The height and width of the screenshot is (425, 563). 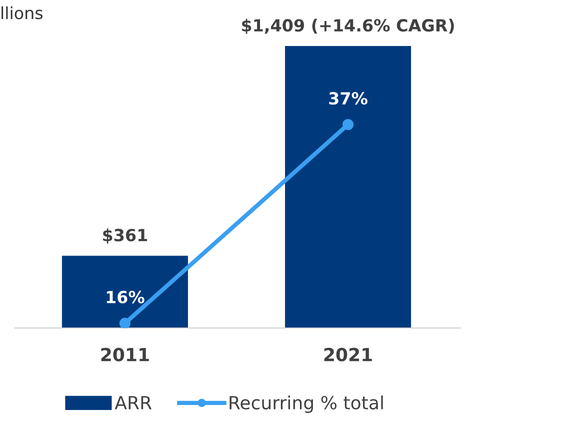 I want to click on data-label: $361, so click(x=125, y=236).